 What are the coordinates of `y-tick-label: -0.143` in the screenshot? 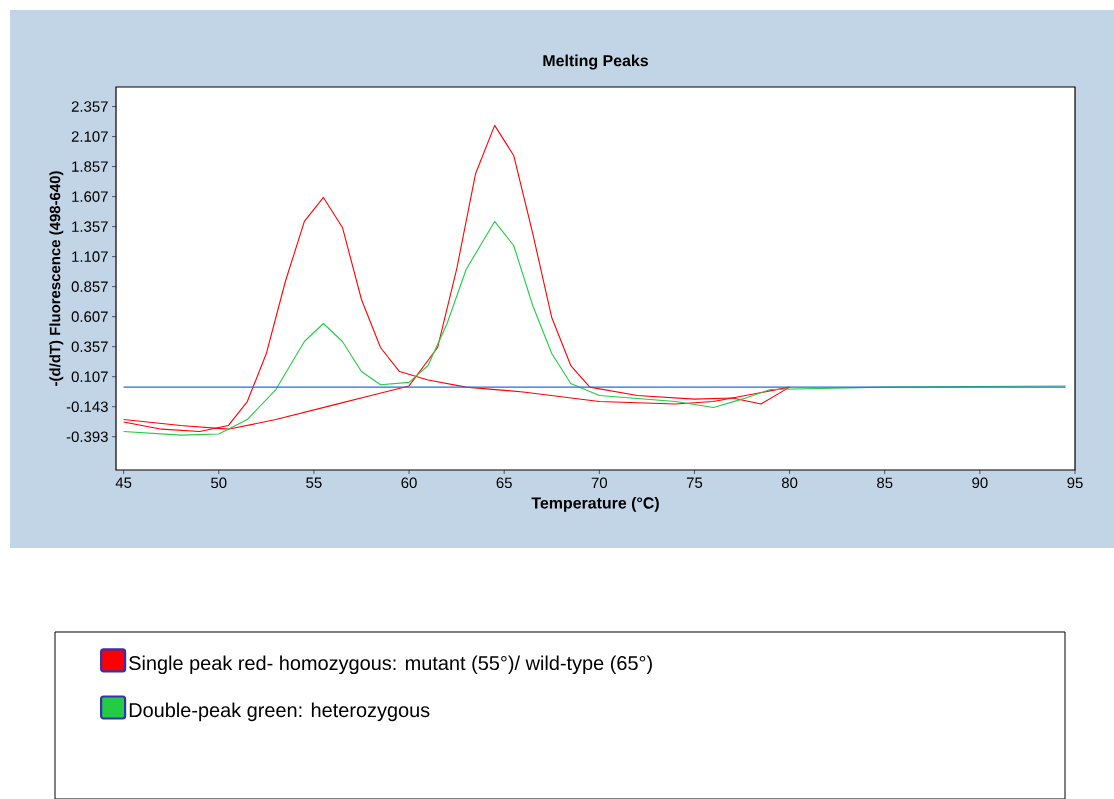 It's located at (87, 406).